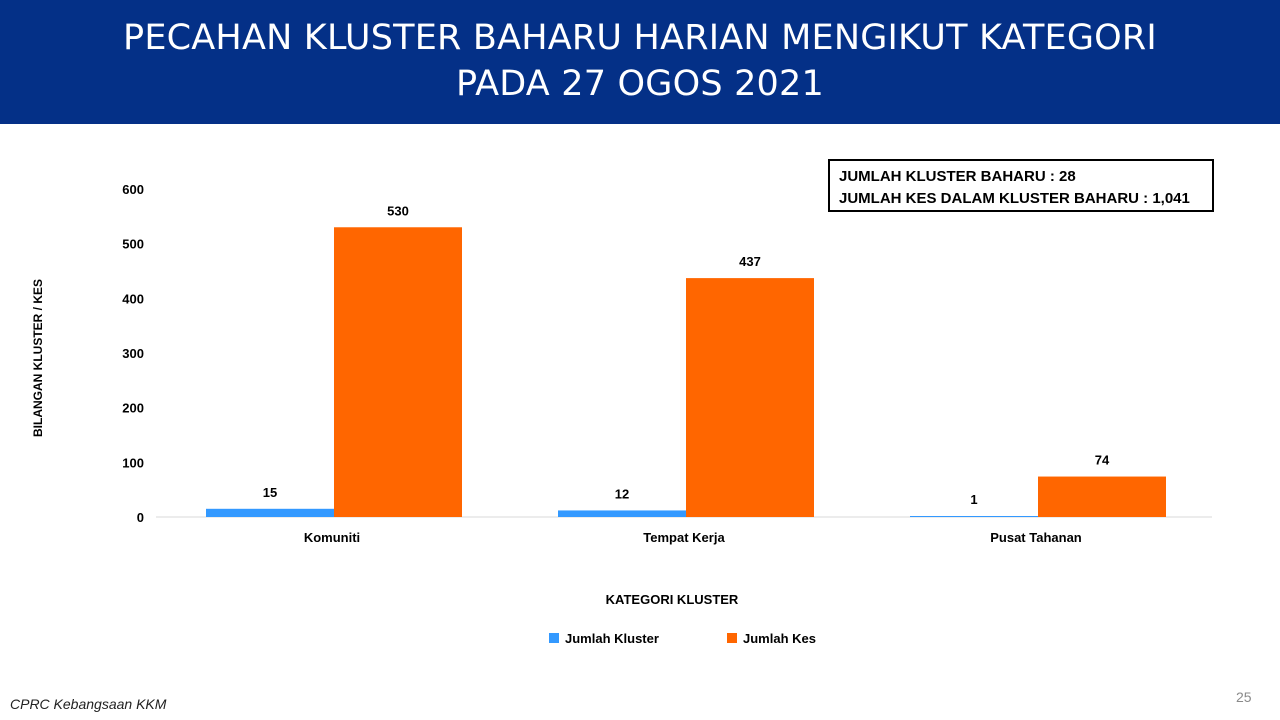 This screenshot has height=720, width=1280. What do you see at coordinates (750, 261) in the screenshot?
I see `data-label: 437` at bounding box center [750, 261].